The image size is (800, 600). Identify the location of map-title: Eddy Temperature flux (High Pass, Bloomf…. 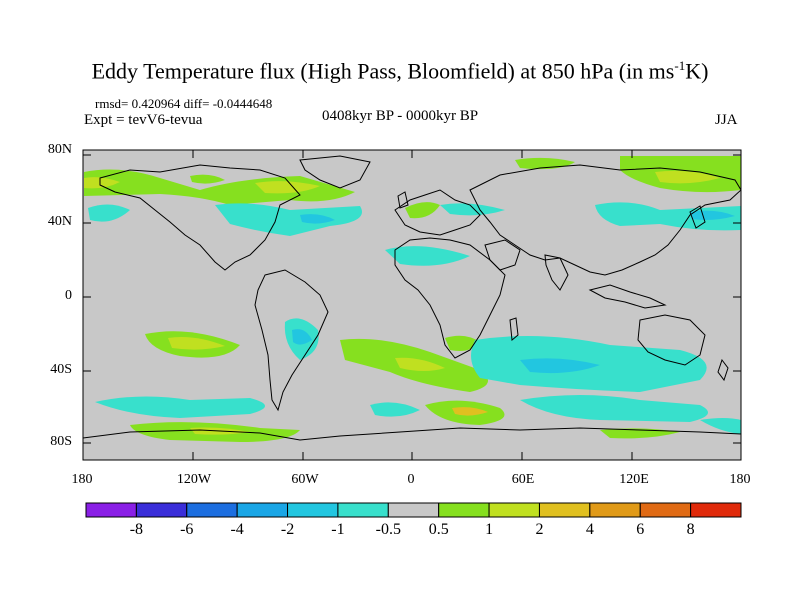
(400, 71).